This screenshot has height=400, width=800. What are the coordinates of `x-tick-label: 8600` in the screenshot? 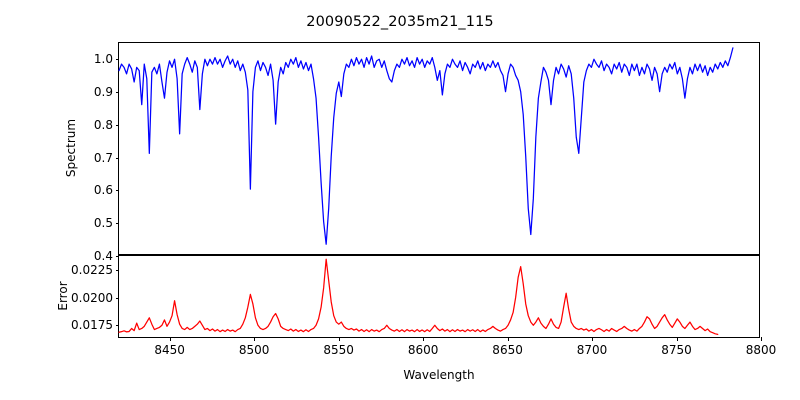 It's located at (423, 350).